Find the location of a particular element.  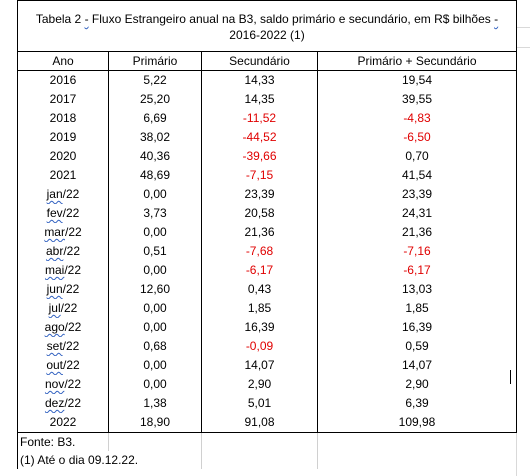

cell-year: 2016 is located at coordinates (63, 80).